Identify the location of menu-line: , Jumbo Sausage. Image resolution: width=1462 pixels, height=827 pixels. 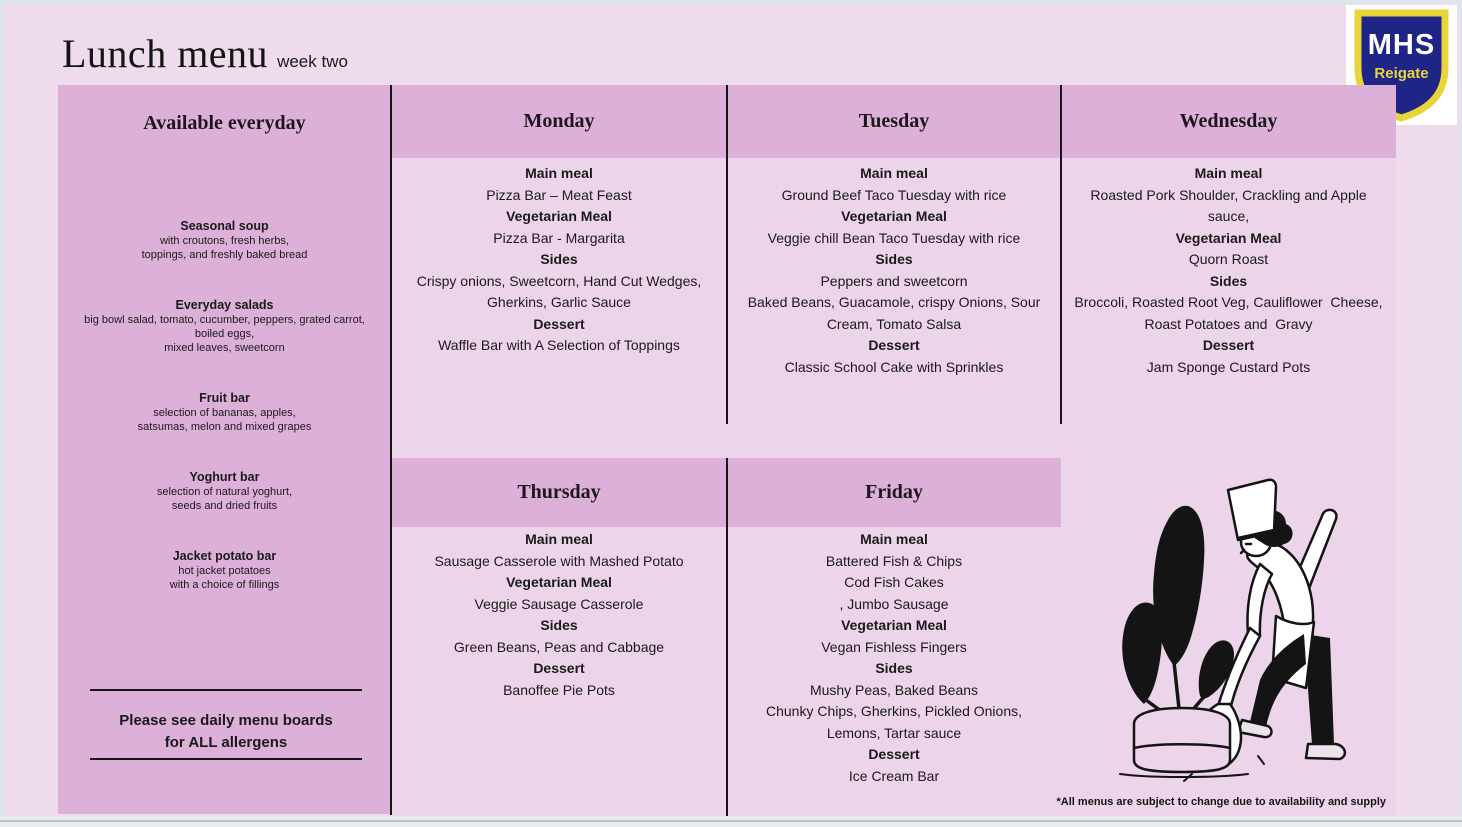
(894, 603).